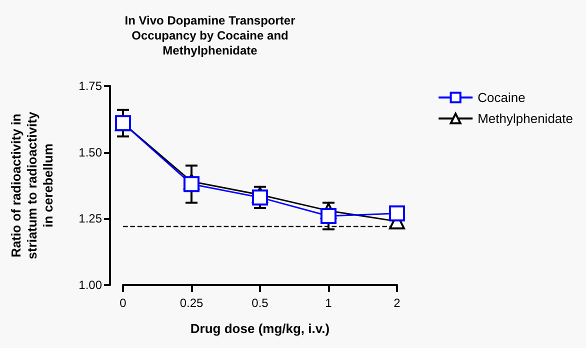 Image resolution: width=586 pixels, height=348 pixels. I want to click on y-tick-label: 1.25, so click(90, 219).